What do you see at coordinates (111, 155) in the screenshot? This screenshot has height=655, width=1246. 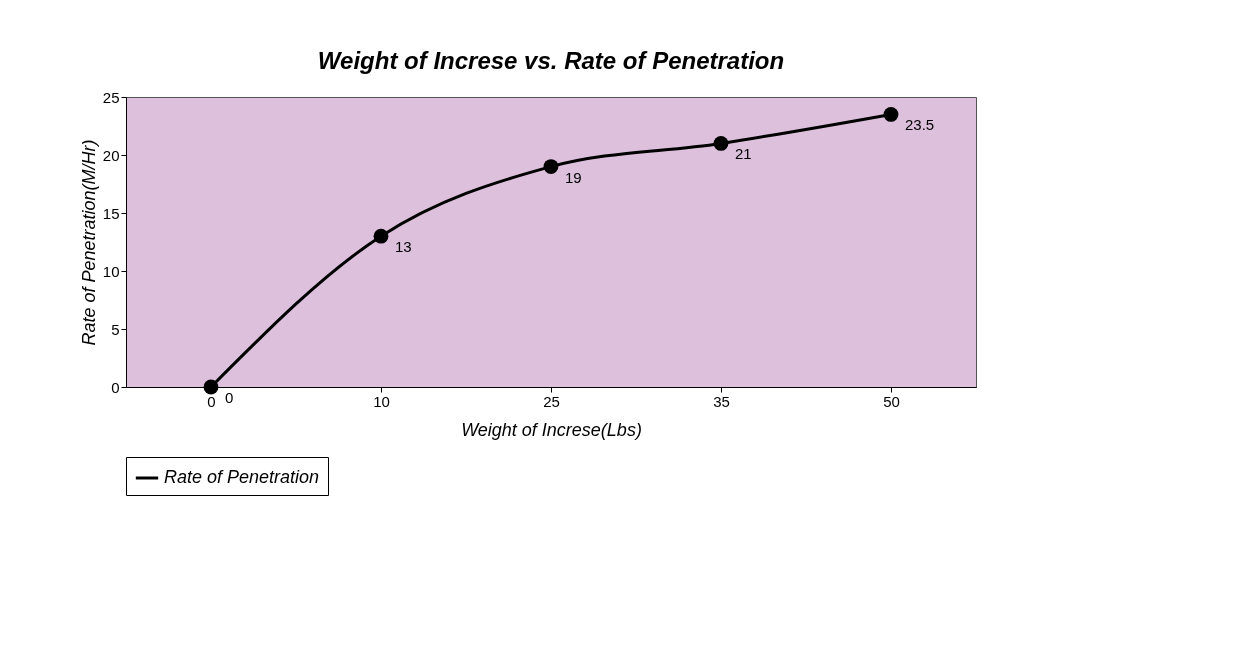 I see `y-tick-label: 20` at bounding box center [111, 155].